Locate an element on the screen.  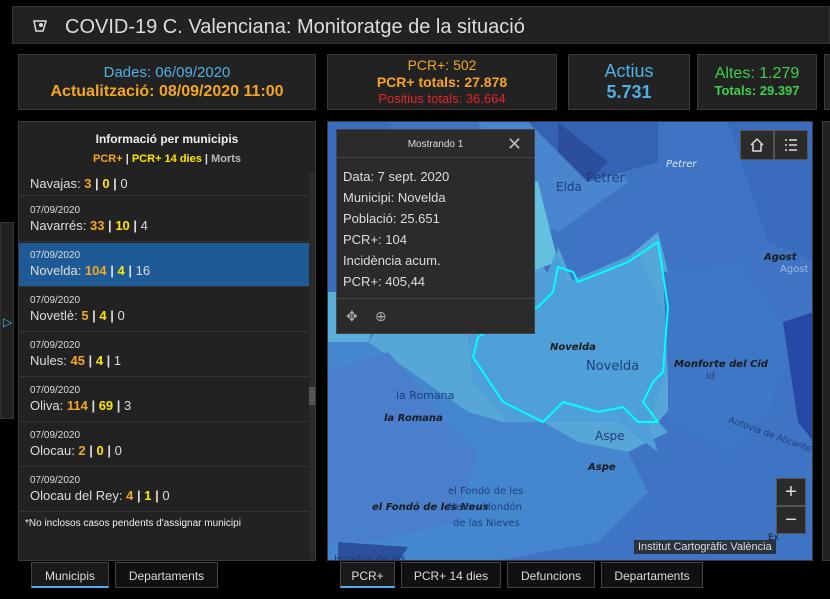
tab-pcr: PCR+ is located at coordinates (367, 575).